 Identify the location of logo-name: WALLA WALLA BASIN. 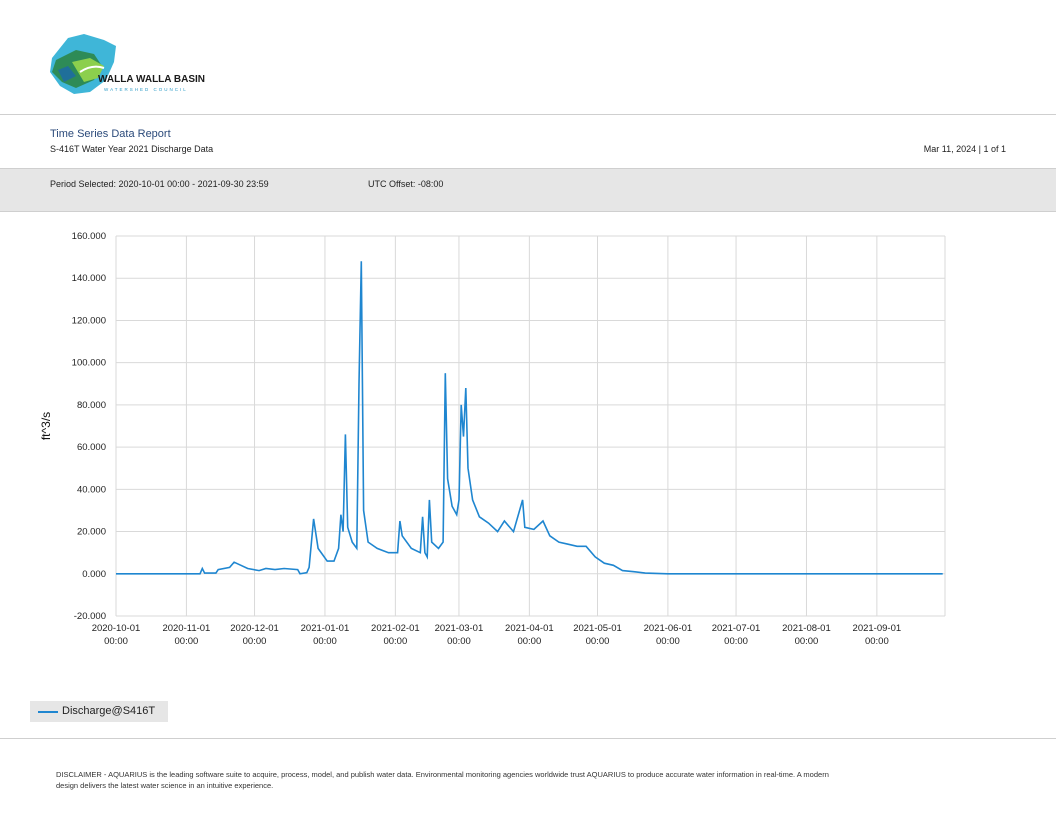
(151, 79).